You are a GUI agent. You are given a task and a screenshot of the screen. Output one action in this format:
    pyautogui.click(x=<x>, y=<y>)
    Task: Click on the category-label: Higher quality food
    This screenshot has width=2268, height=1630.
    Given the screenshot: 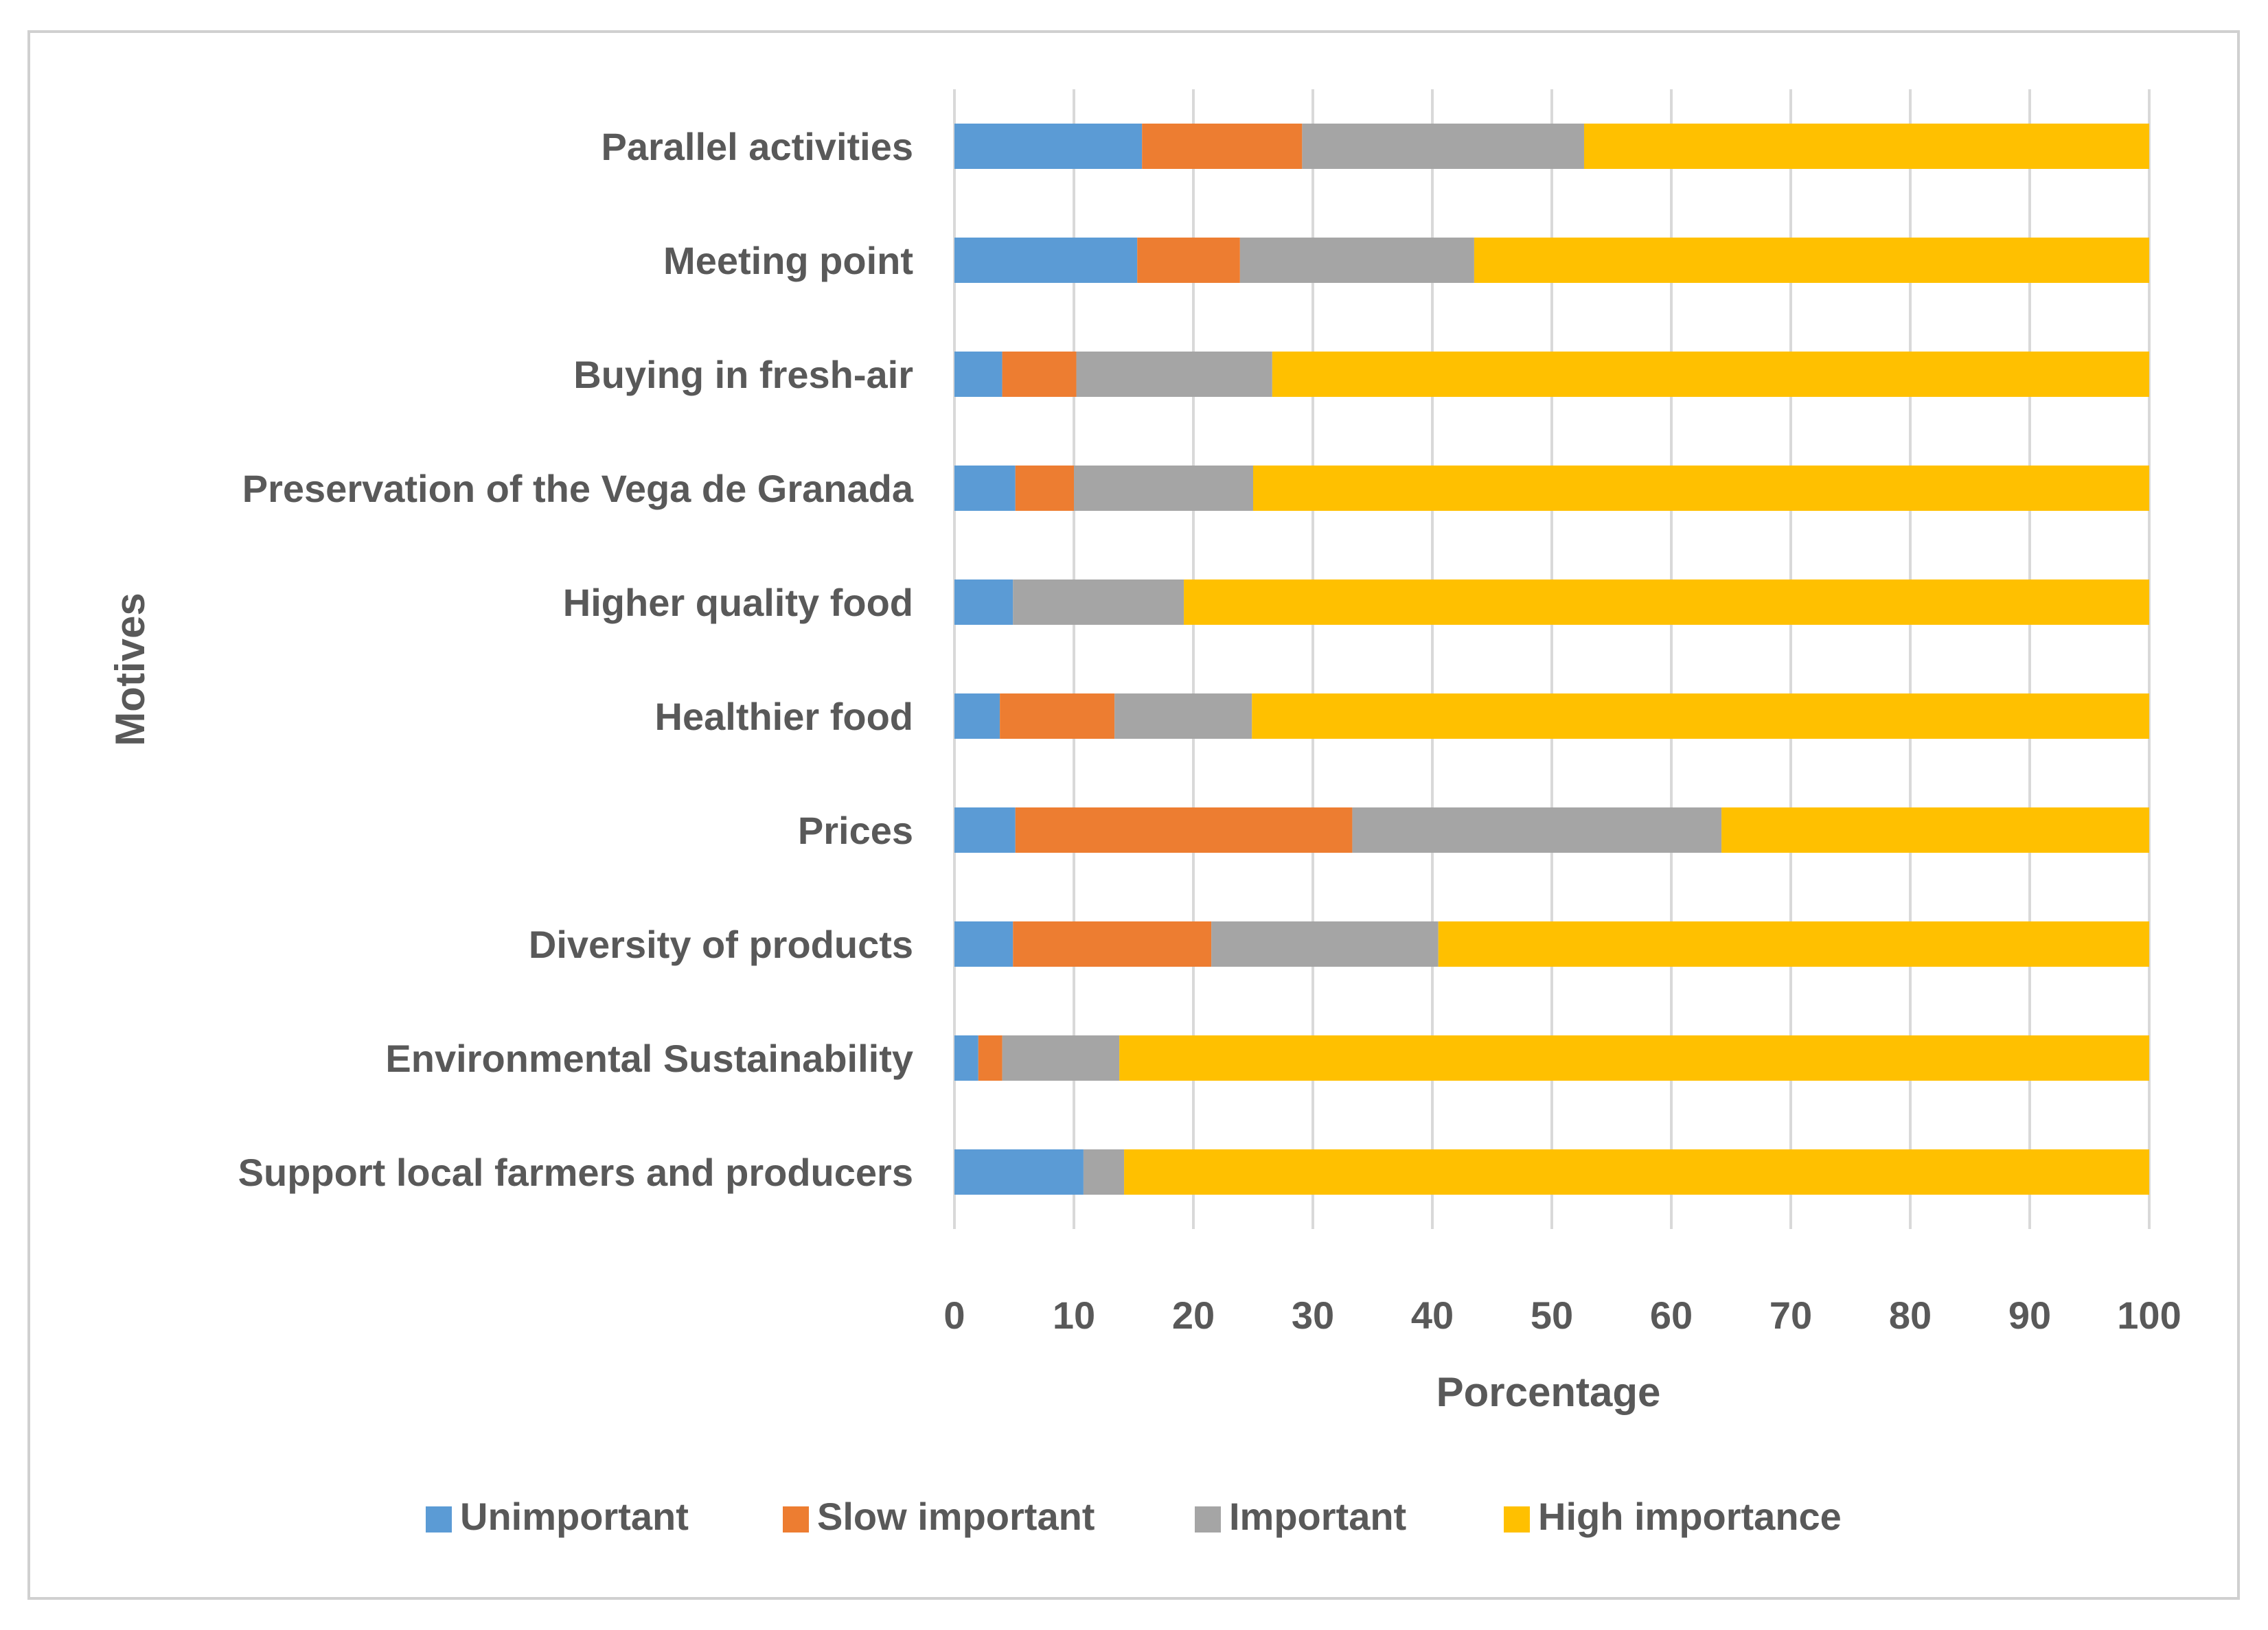 What is the action you would take?
    pyautogui.click(x=738, y=602)
    